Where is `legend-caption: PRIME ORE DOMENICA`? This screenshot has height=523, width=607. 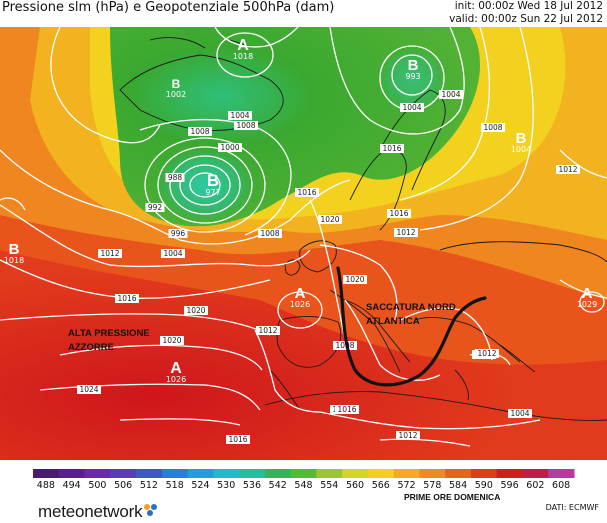 legend-caption: PRIME ORE DOMENICA is located at coordinates (452, 497).